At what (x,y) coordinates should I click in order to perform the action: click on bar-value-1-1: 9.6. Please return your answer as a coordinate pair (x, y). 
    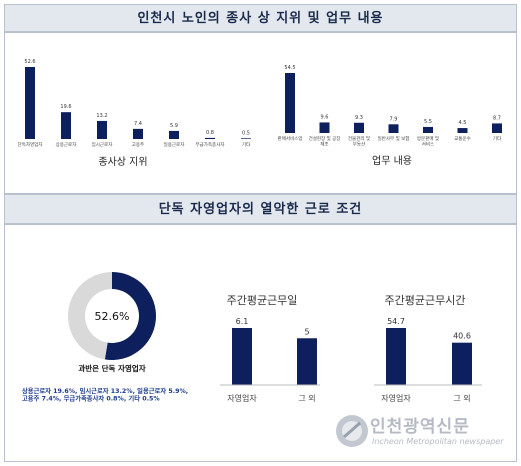
    Looking at the image, I should click on (325, 117).